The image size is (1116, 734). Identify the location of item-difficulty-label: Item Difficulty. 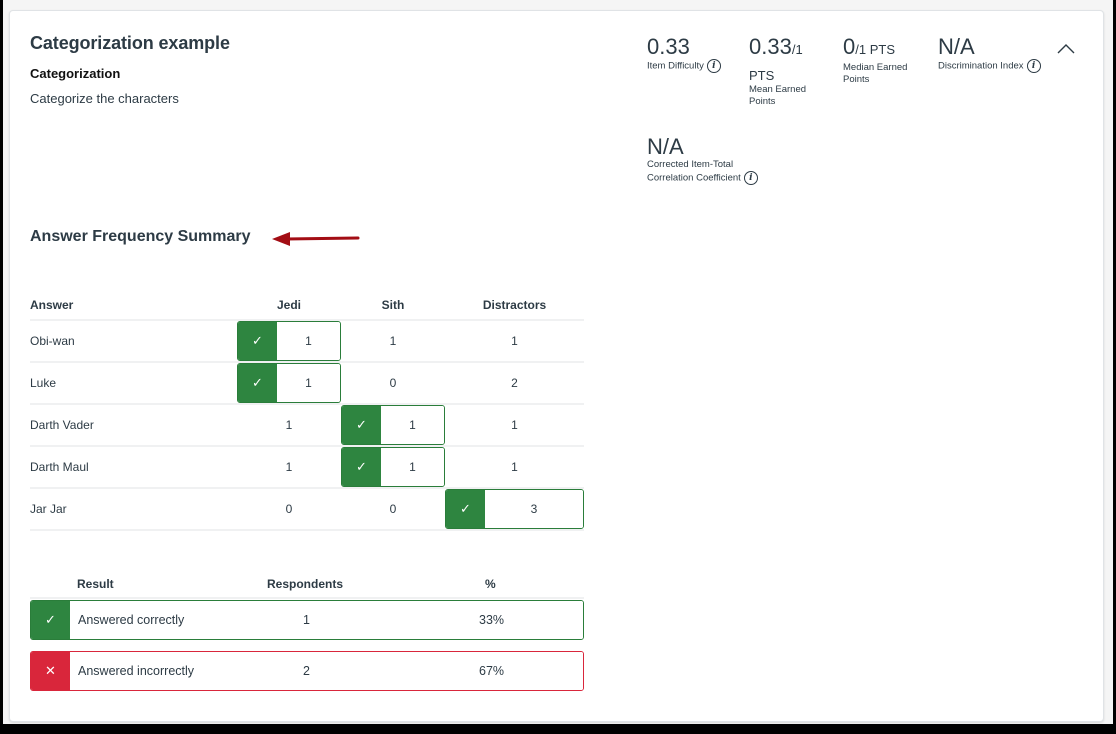
(675, 66).